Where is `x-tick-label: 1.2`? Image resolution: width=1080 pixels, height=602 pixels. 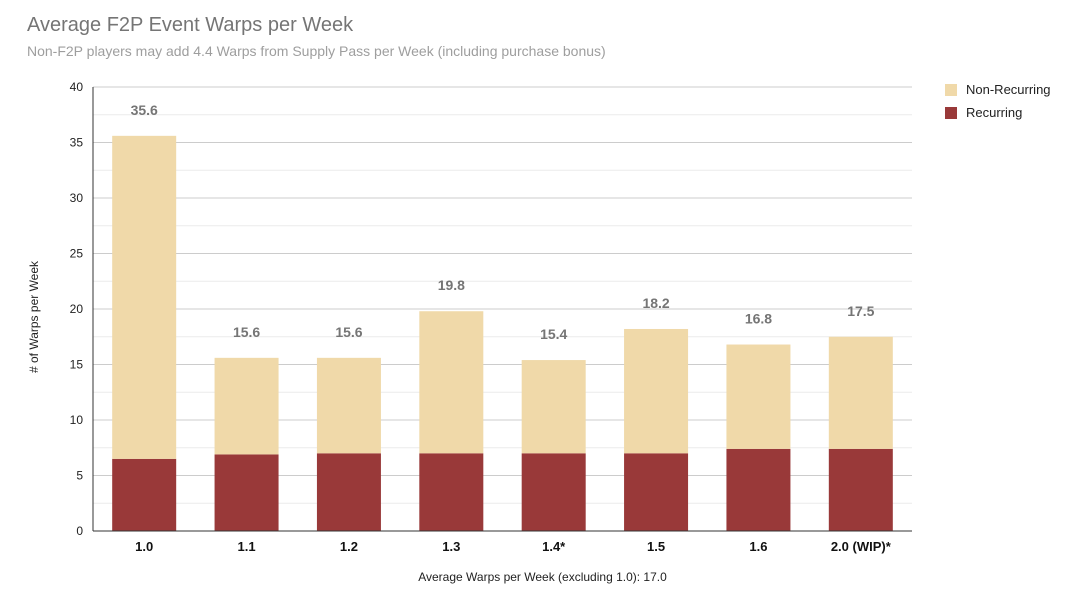
x-tick-label: 1.2 is located at coordinates (349, 546).